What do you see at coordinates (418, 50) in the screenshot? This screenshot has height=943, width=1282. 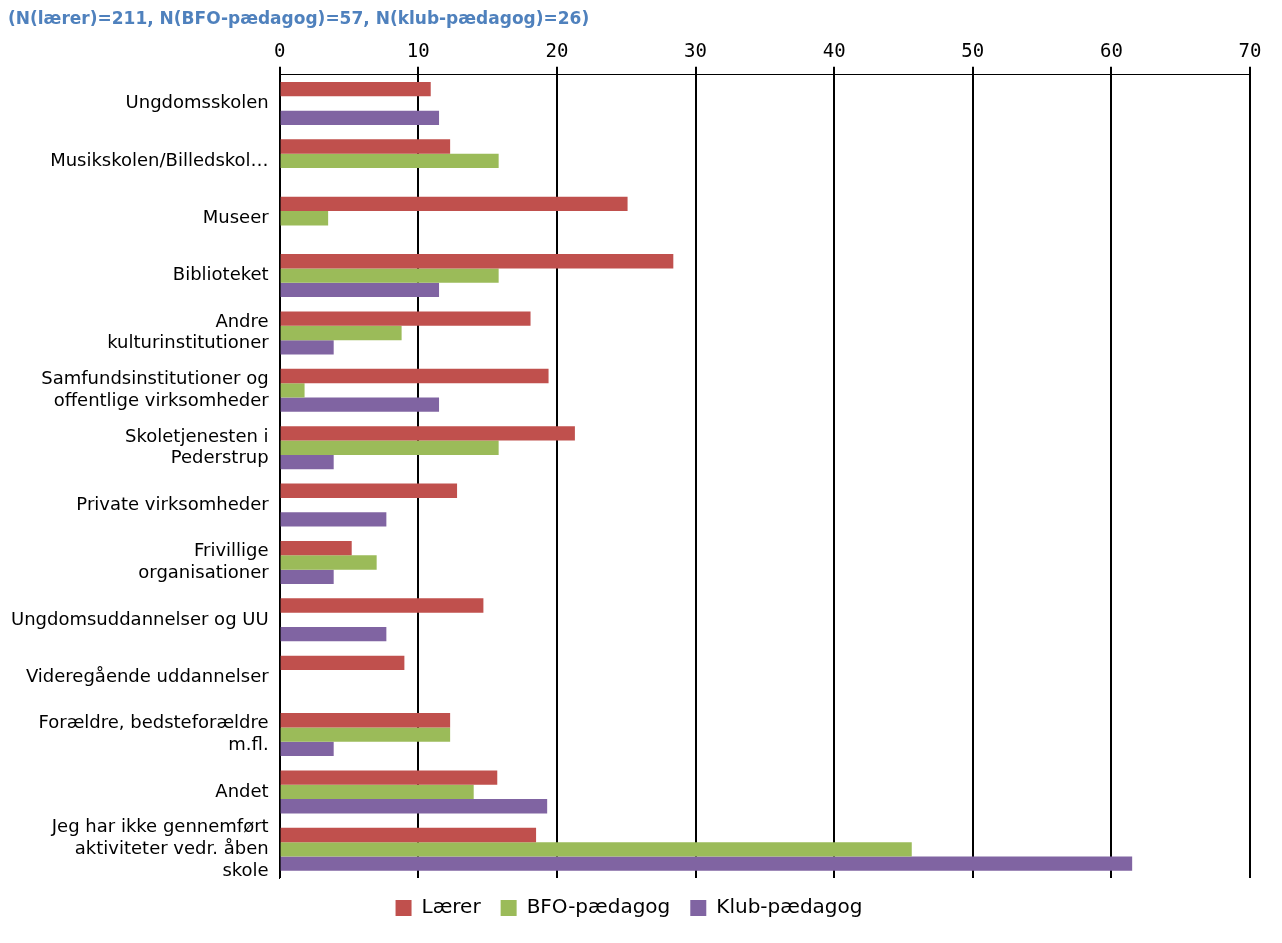 I see `x-tick-label: 10` at bounding box center [418, 50].